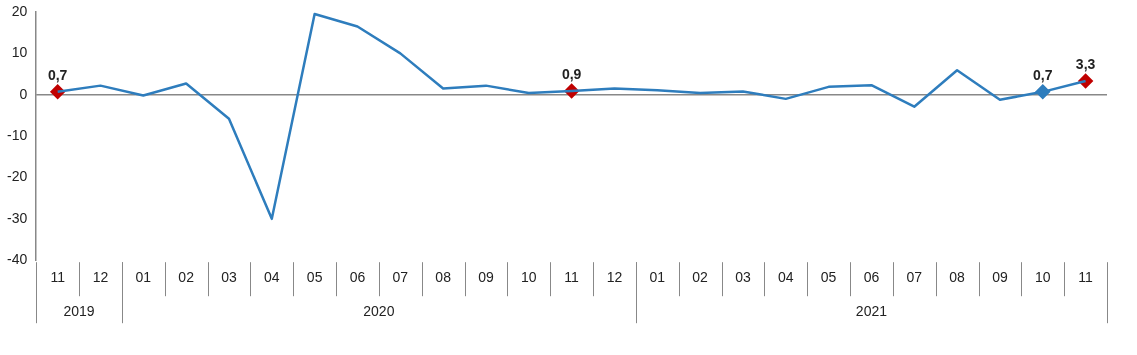 The image size is (1137, 355). Describe the element at coordinates (17, 176) in the screenshot. I see `y-tick-label: -20` at that location.